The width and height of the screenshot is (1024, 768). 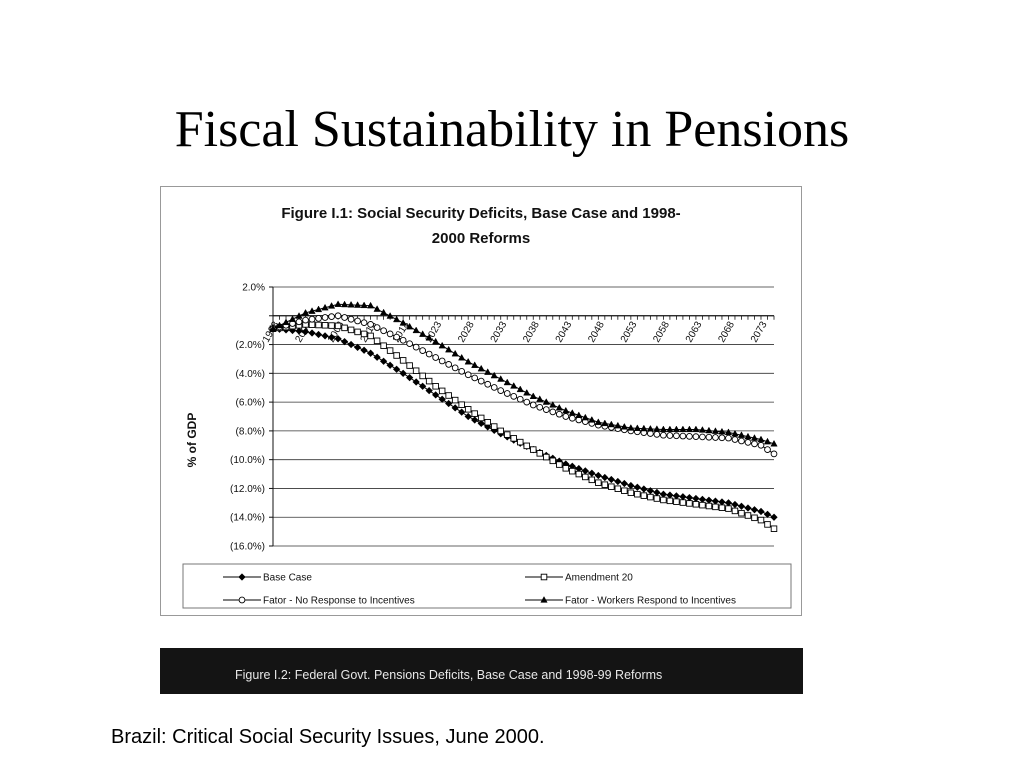 I want to click on x-tick-label: 2063, so click(x=694, y=331).